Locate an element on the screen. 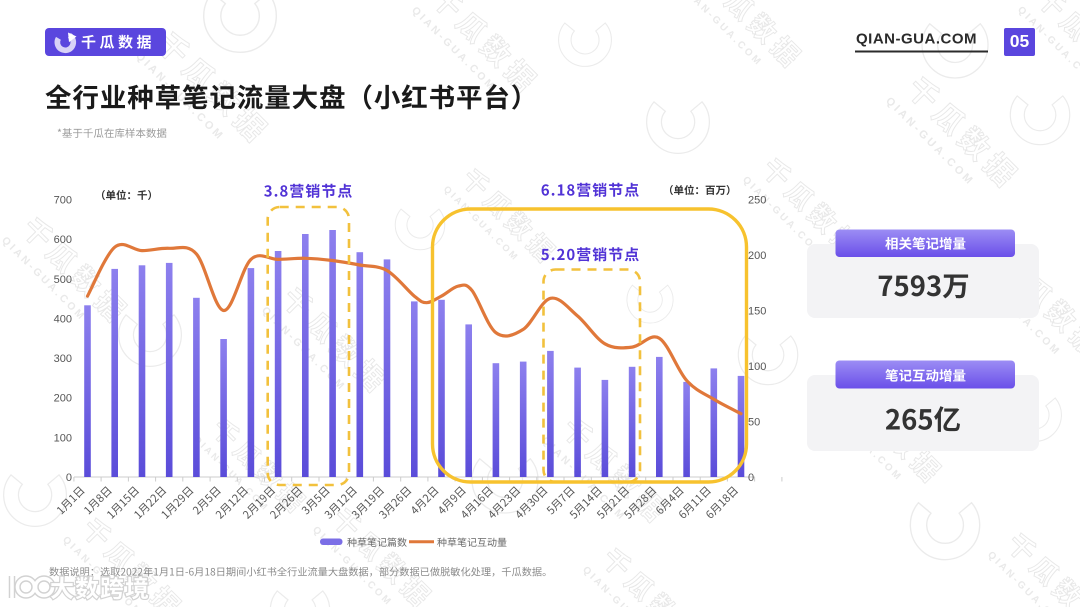 The height and width of the screenshot is (612, 1080). svg-text: 50 is located at coordinates (754, 423).